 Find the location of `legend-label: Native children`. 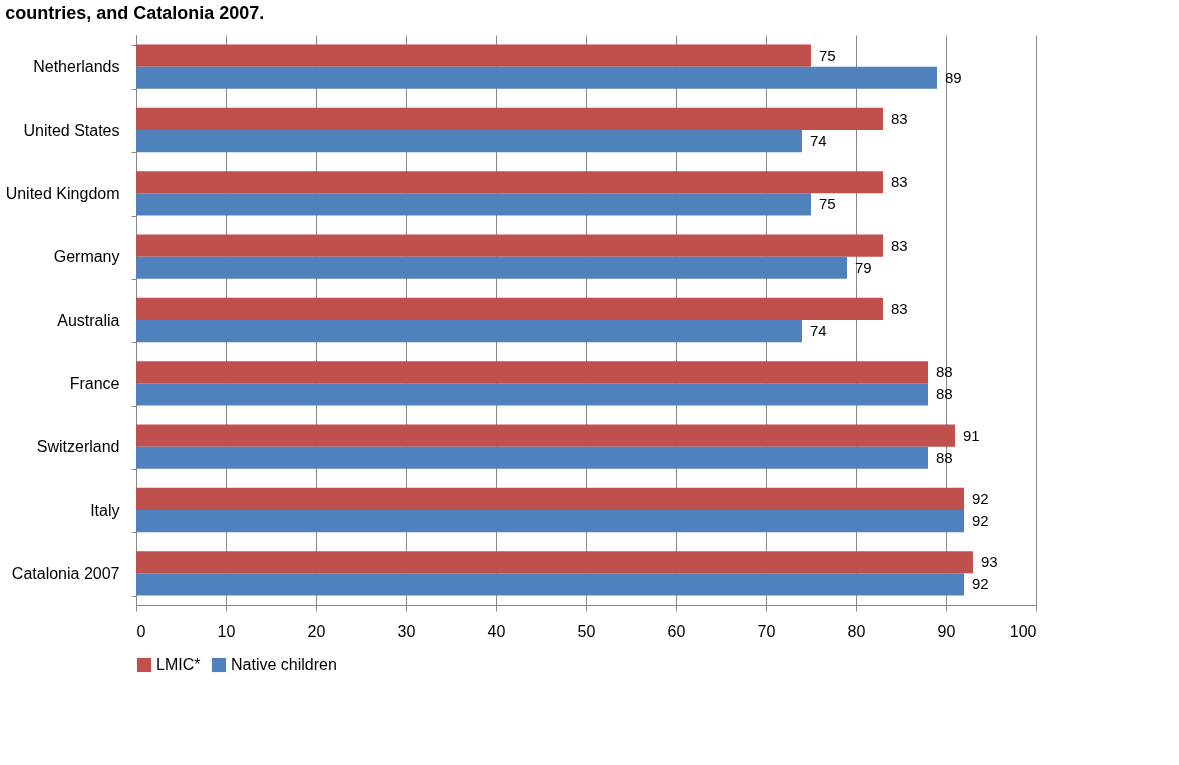

legend-label: Native children is located at coordinates (284, 664).